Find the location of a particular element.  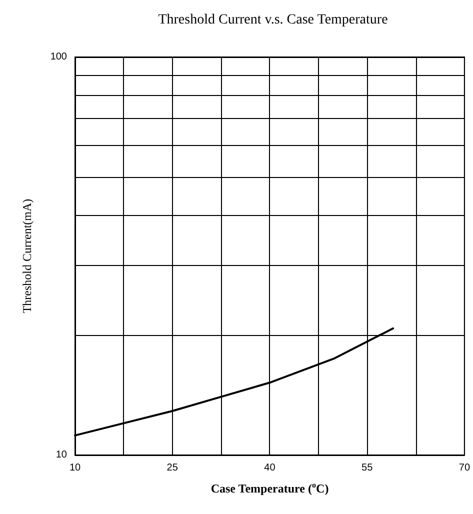

y-axis-title: Threshold Current(mA) is located at coordinates (27, 256).